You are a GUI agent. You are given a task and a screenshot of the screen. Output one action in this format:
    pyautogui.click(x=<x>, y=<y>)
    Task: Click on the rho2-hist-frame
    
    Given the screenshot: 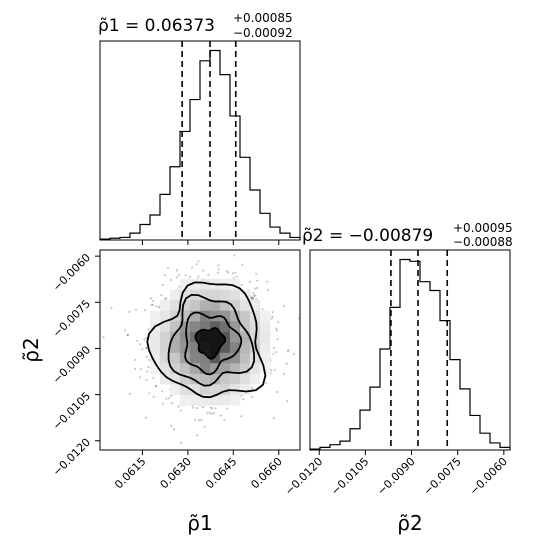 What is the action you would take?
    pyautogui.click(x=410, y=350)
    